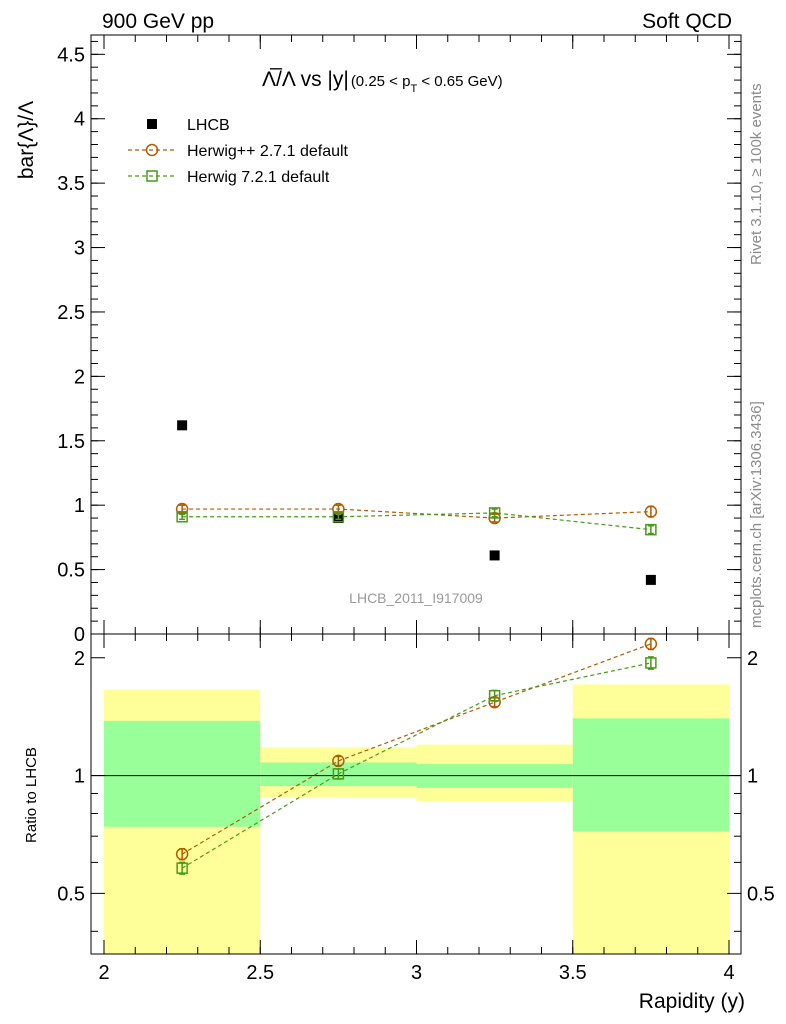 The height and width of the screenshot is (1024, 786). I want to click on ratio-y-axis-label: Ratio to LHCB, so click(31, 795).